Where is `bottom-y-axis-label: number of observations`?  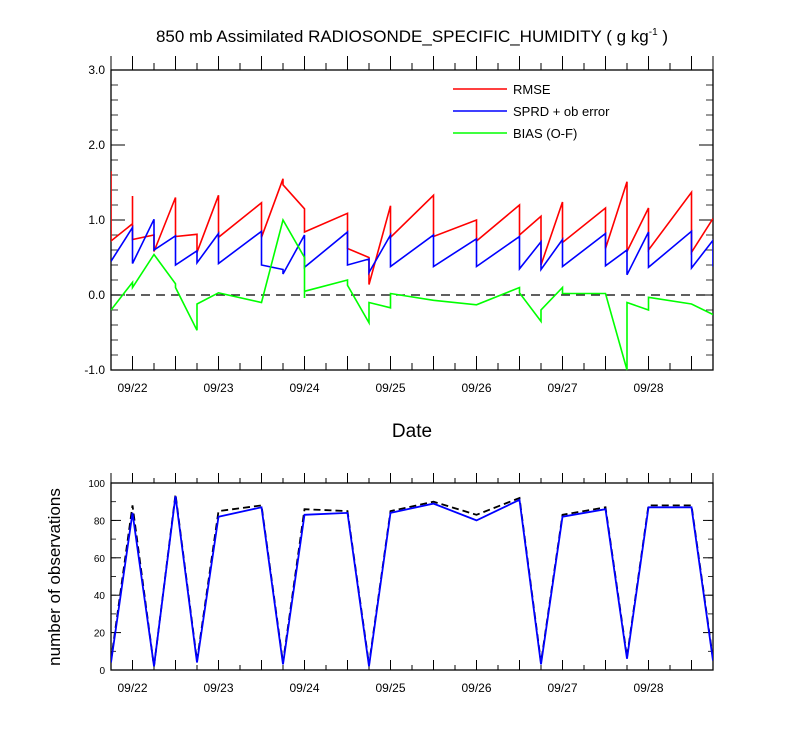 bottom-y-axis-label: number of observations is located at coordinates (54, 577).